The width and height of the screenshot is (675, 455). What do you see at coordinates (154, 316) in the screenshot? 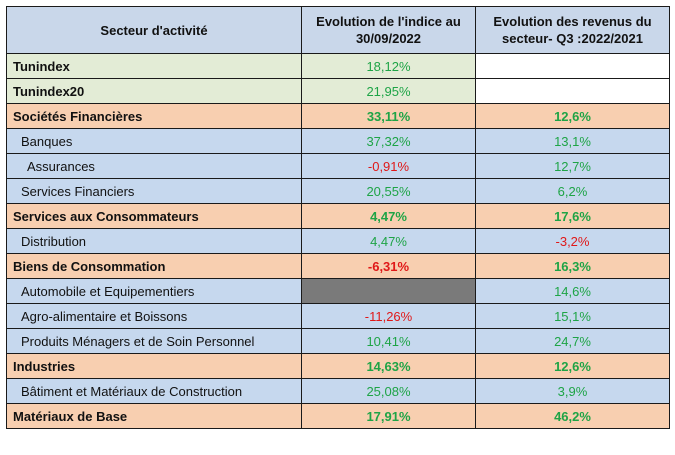
I see `row-label: Agro-alimentaire et Boissons` at bounding box center [154, 316].